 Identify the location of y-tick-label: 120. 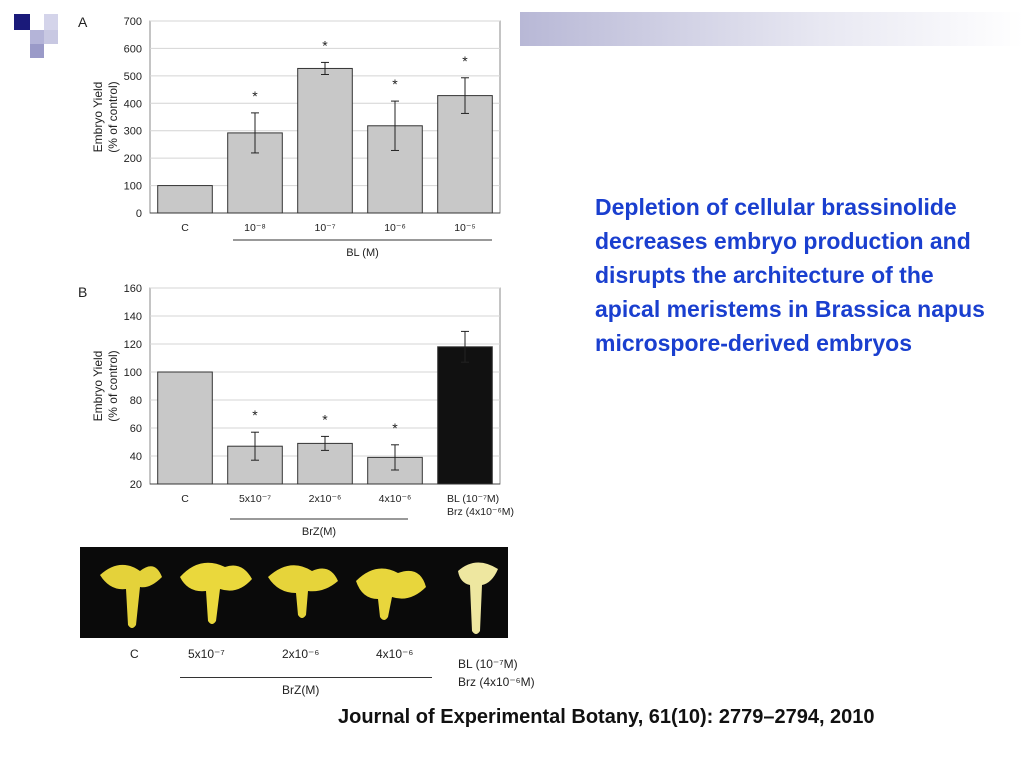
(133, 345).